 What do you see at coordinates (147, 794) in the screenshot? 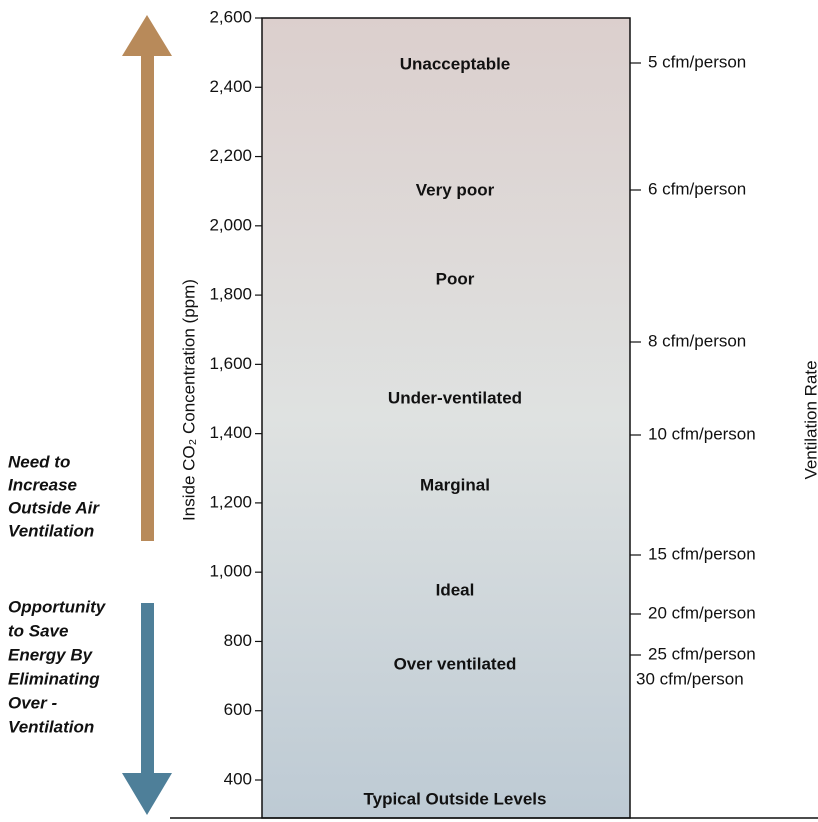
I see `save-arrow-head` at bounding box center [147, 794].